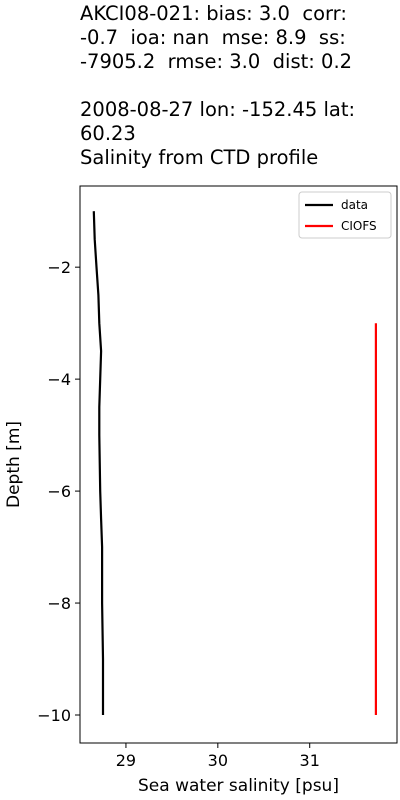 The width and height of the screenshot is (400, 800). Describe the element at coordinates (59, 603) in the screenshot. I see `y-tick-label: −8` at that location.